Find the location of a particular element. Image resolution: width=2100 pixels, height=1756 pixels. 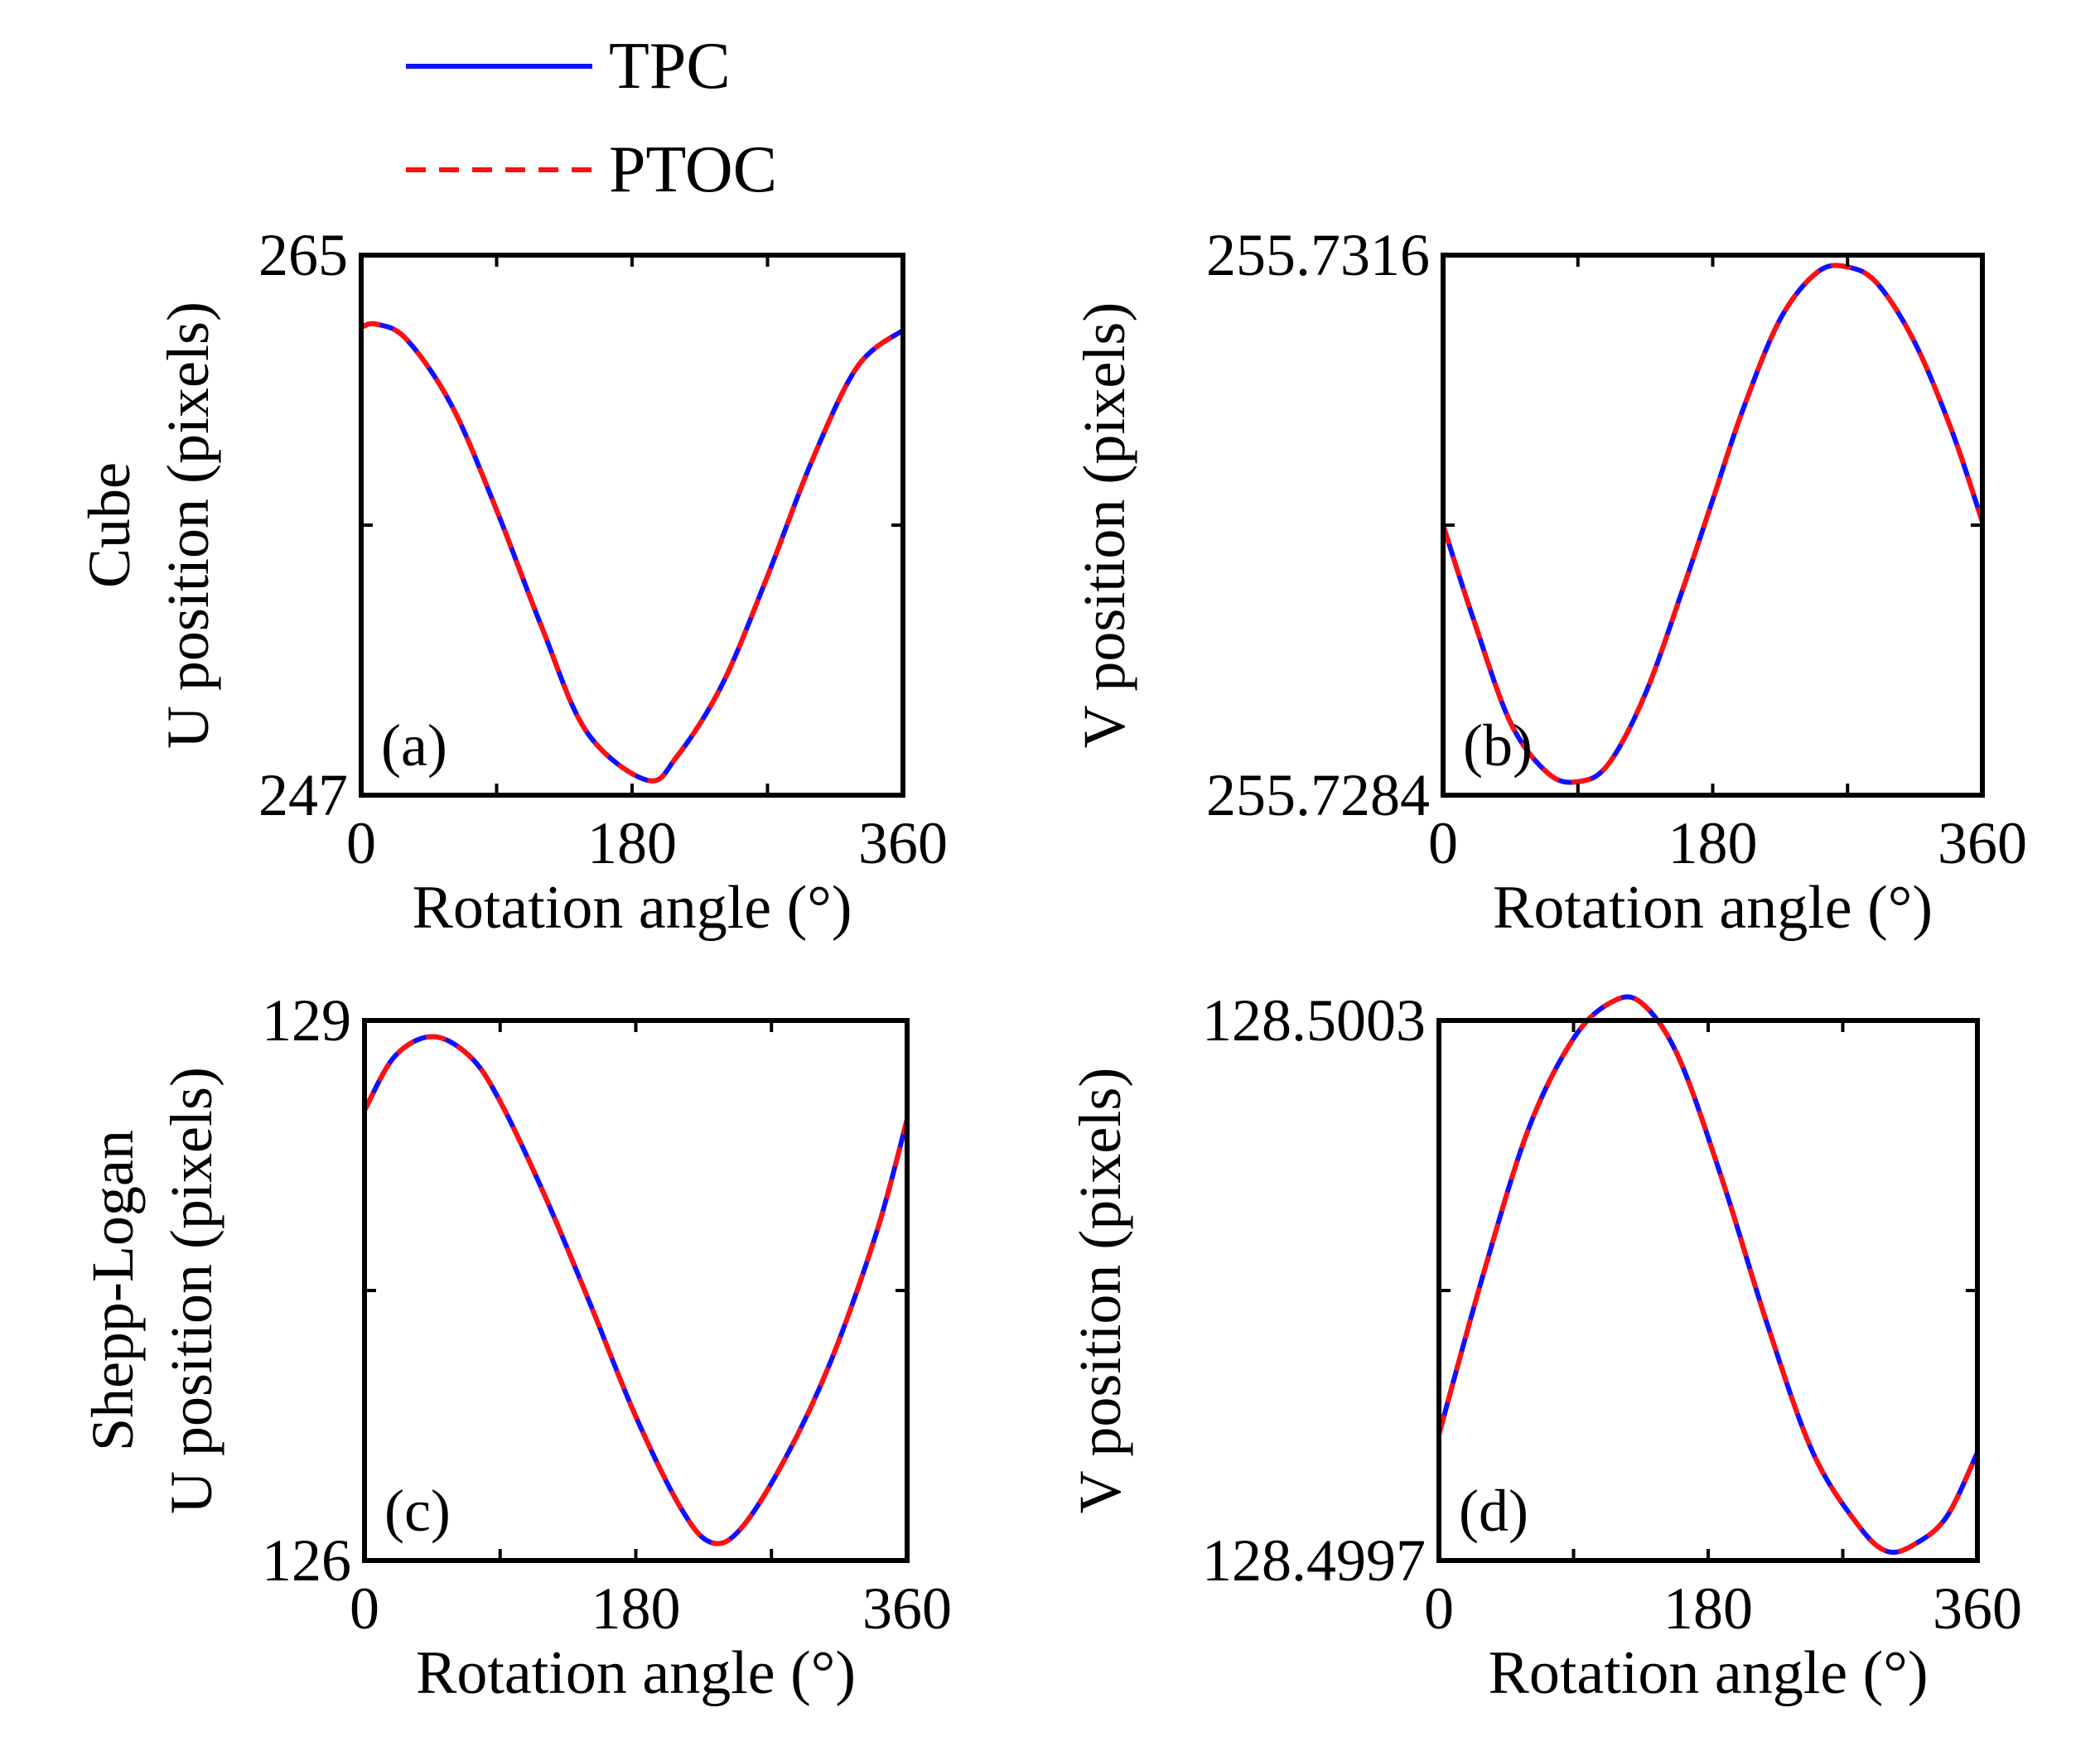

panel-label: (b) is located at coordinates (1498, 745).